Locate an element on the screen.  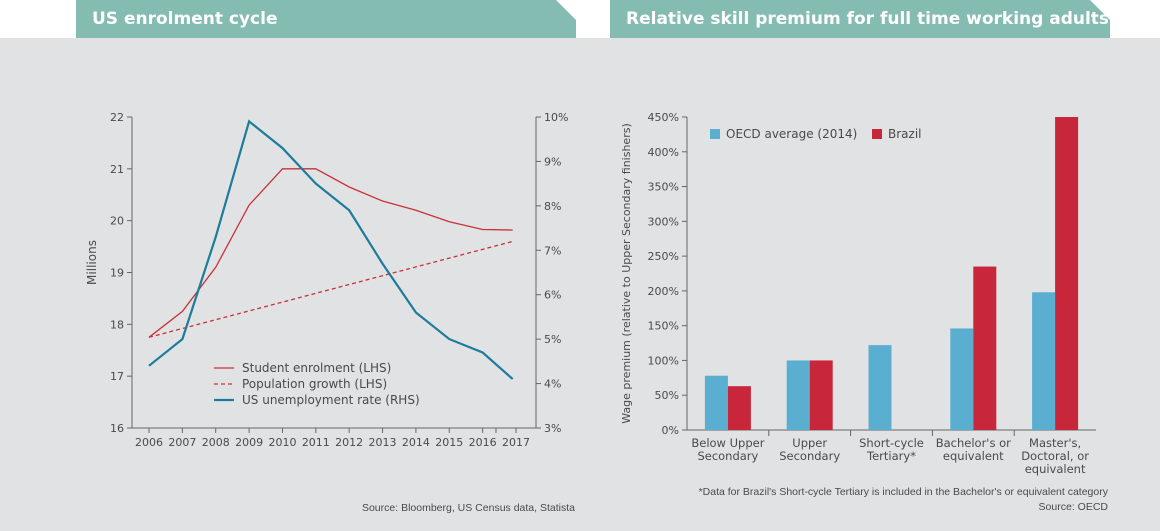
y-tick-label: 350% is located at coordinates (663, 187).